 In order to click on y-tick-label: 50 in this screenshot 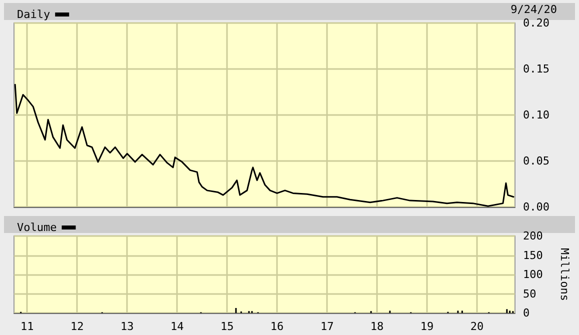, I will do `click(529, 293)`.